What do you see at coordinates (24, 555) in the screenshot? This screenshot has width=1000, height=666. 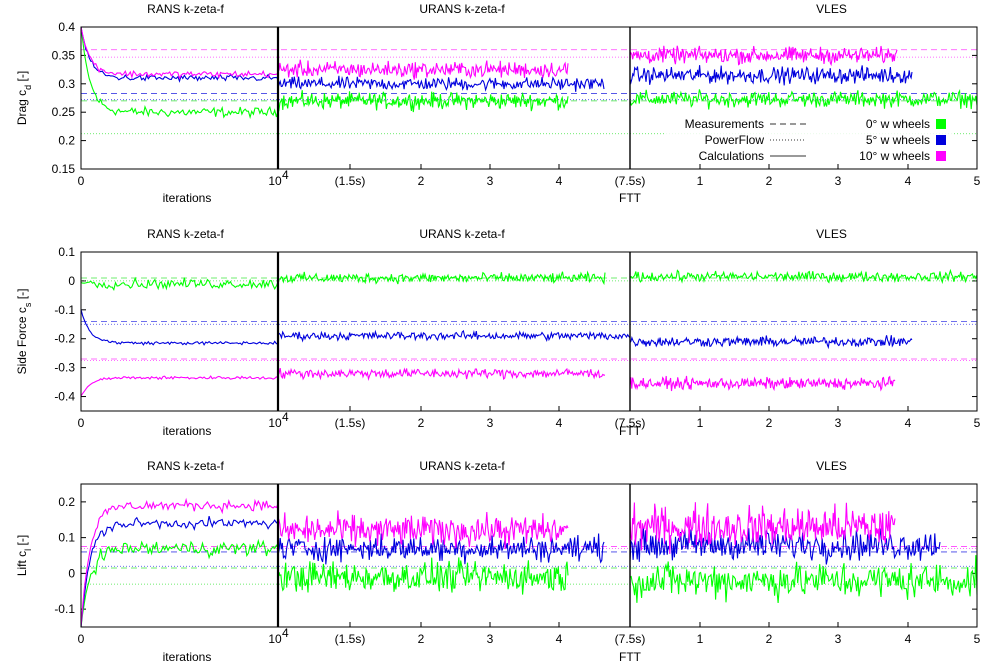 I see `y-axis-label: Lift cl [-]` at bounding box center [24, 555].